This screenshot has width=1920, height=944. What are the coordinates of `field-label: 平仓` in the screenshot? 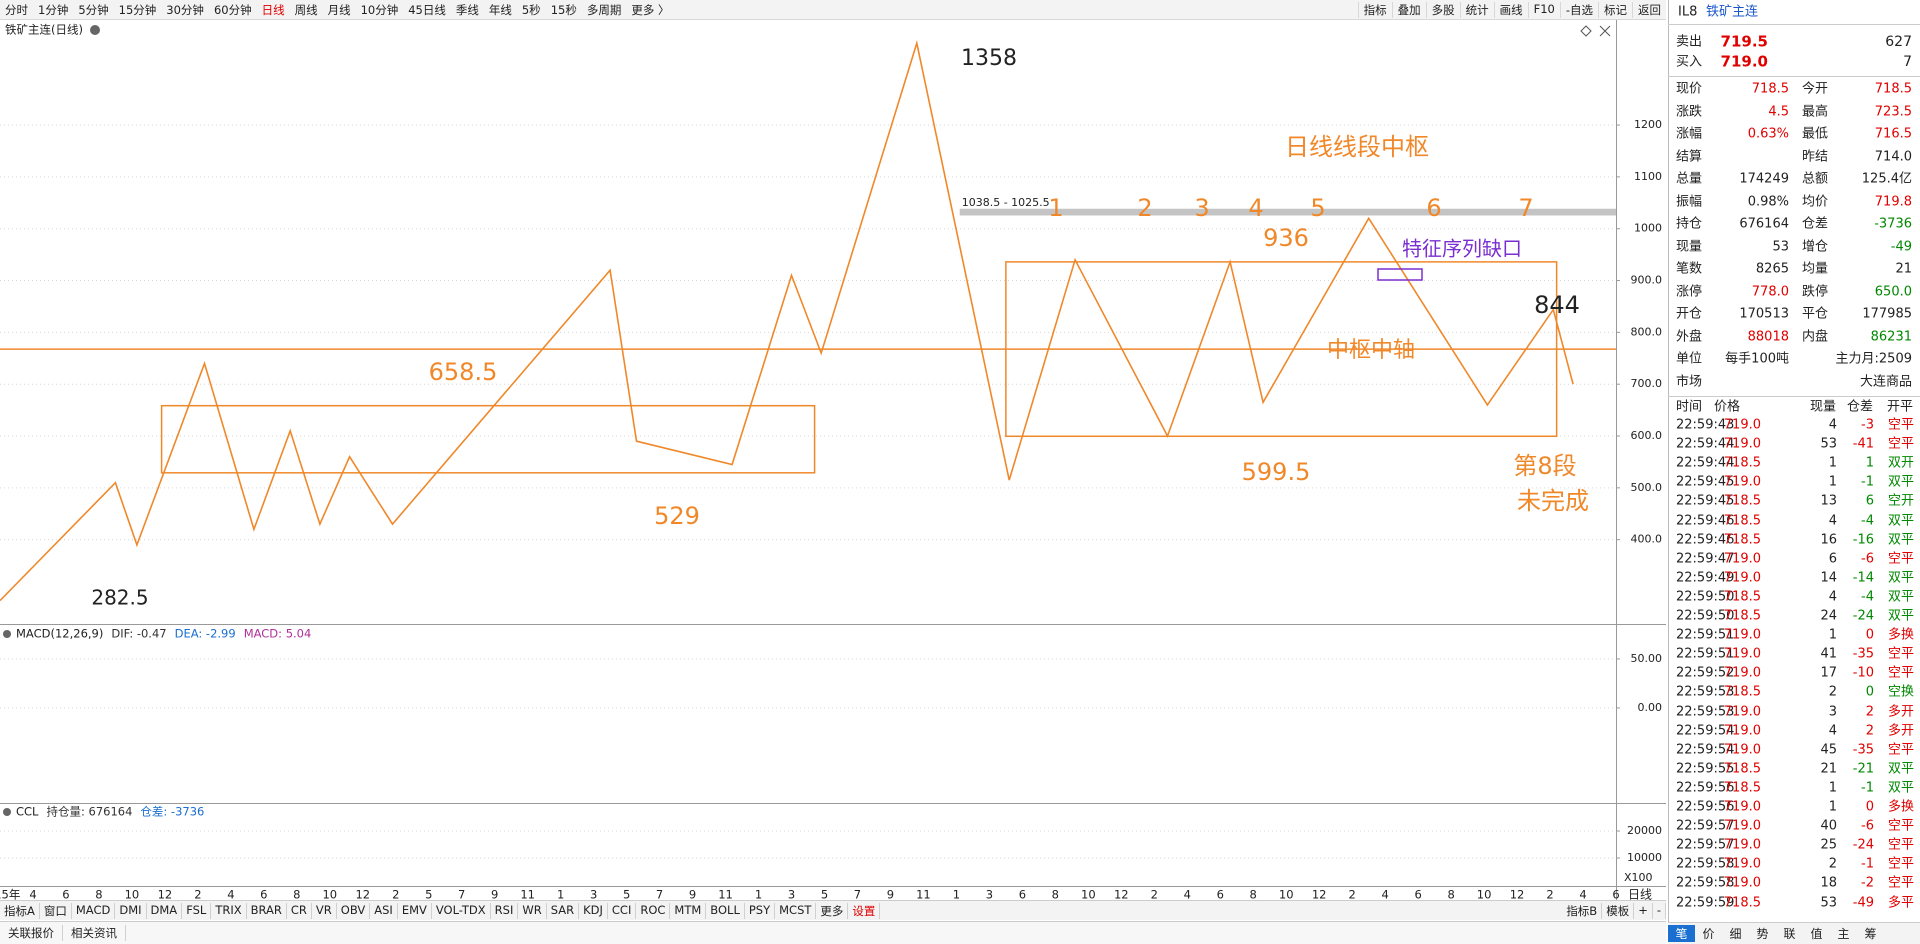 It's located at (1815, 314).